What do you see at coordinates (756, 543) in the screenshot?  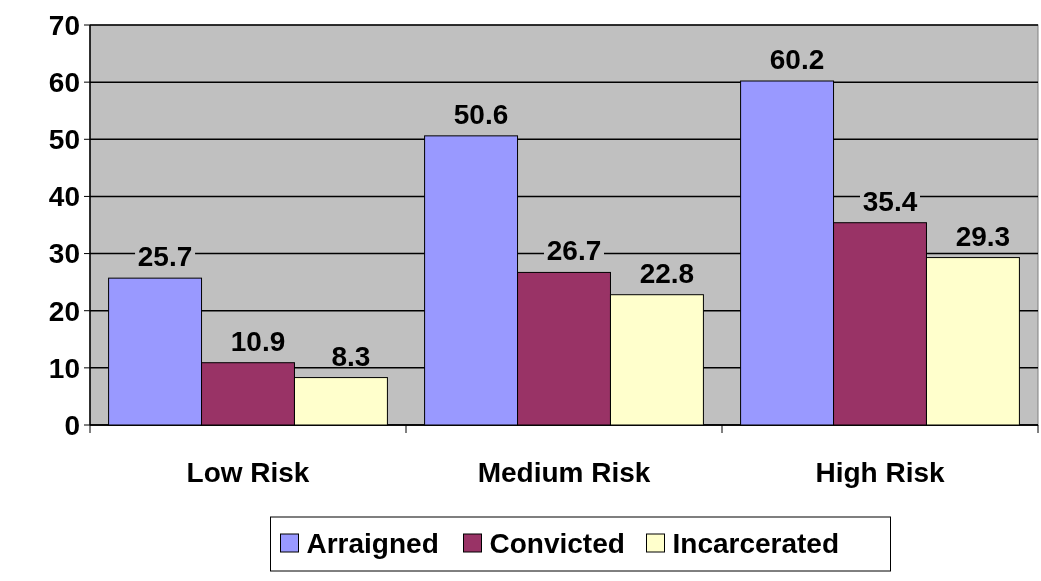 I see `legend-label: Incarcerated` at bounding box center [756, 543].